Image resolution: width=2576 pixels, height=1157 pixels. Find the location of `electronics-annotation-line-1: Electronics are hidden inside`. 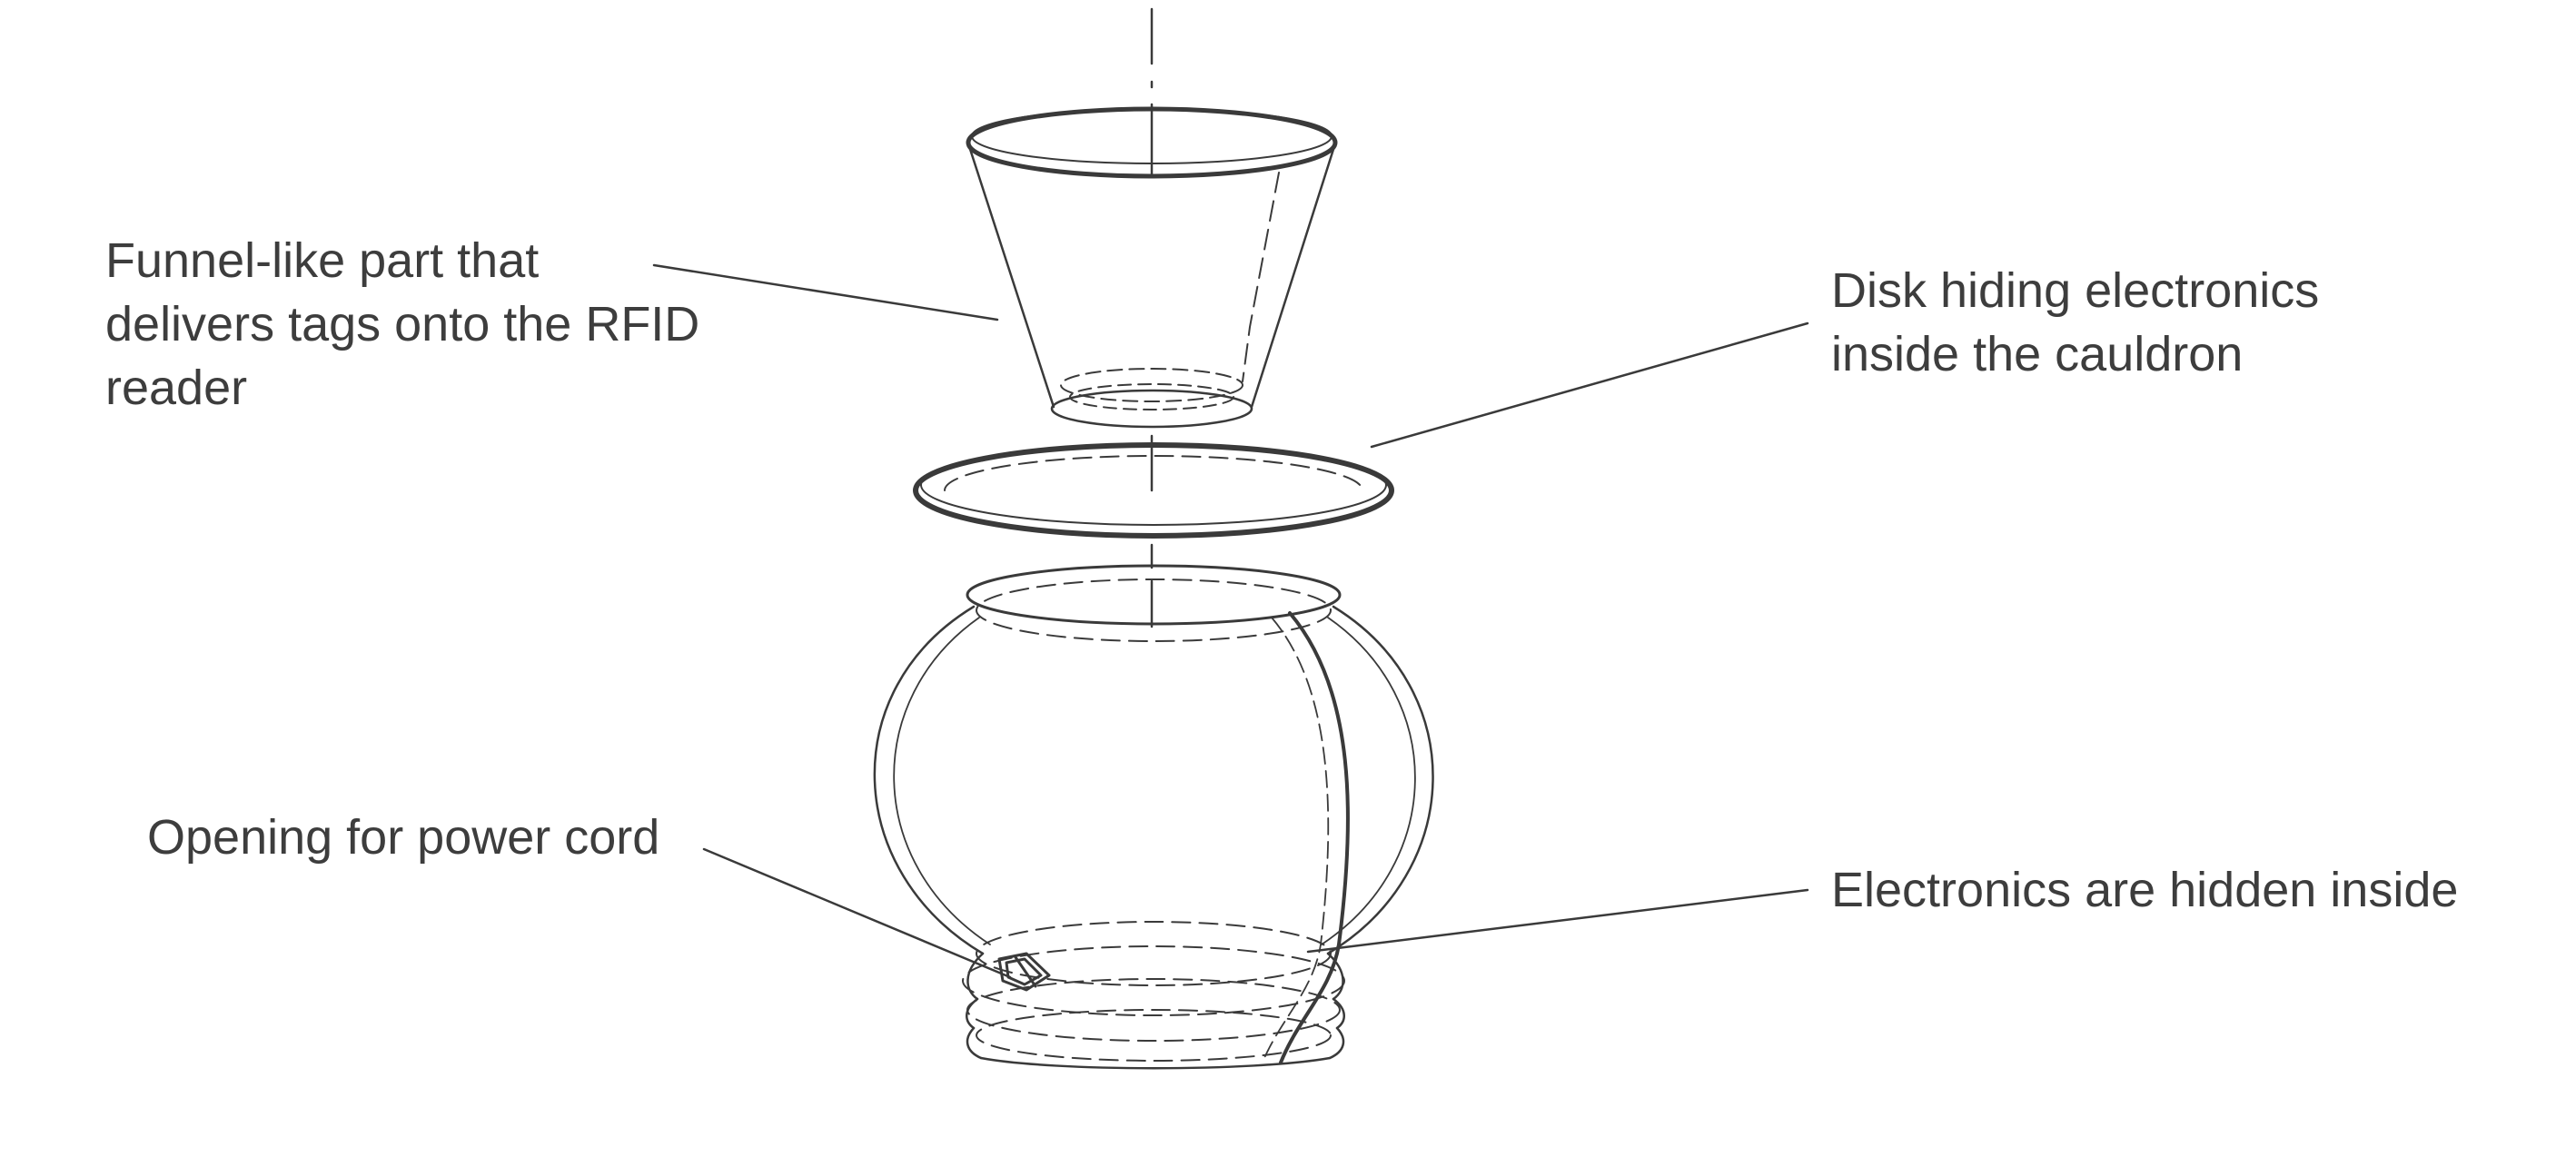

electronics-annotation-line-1: Electronics are hidden inside is located at coordinates (2145, 890).